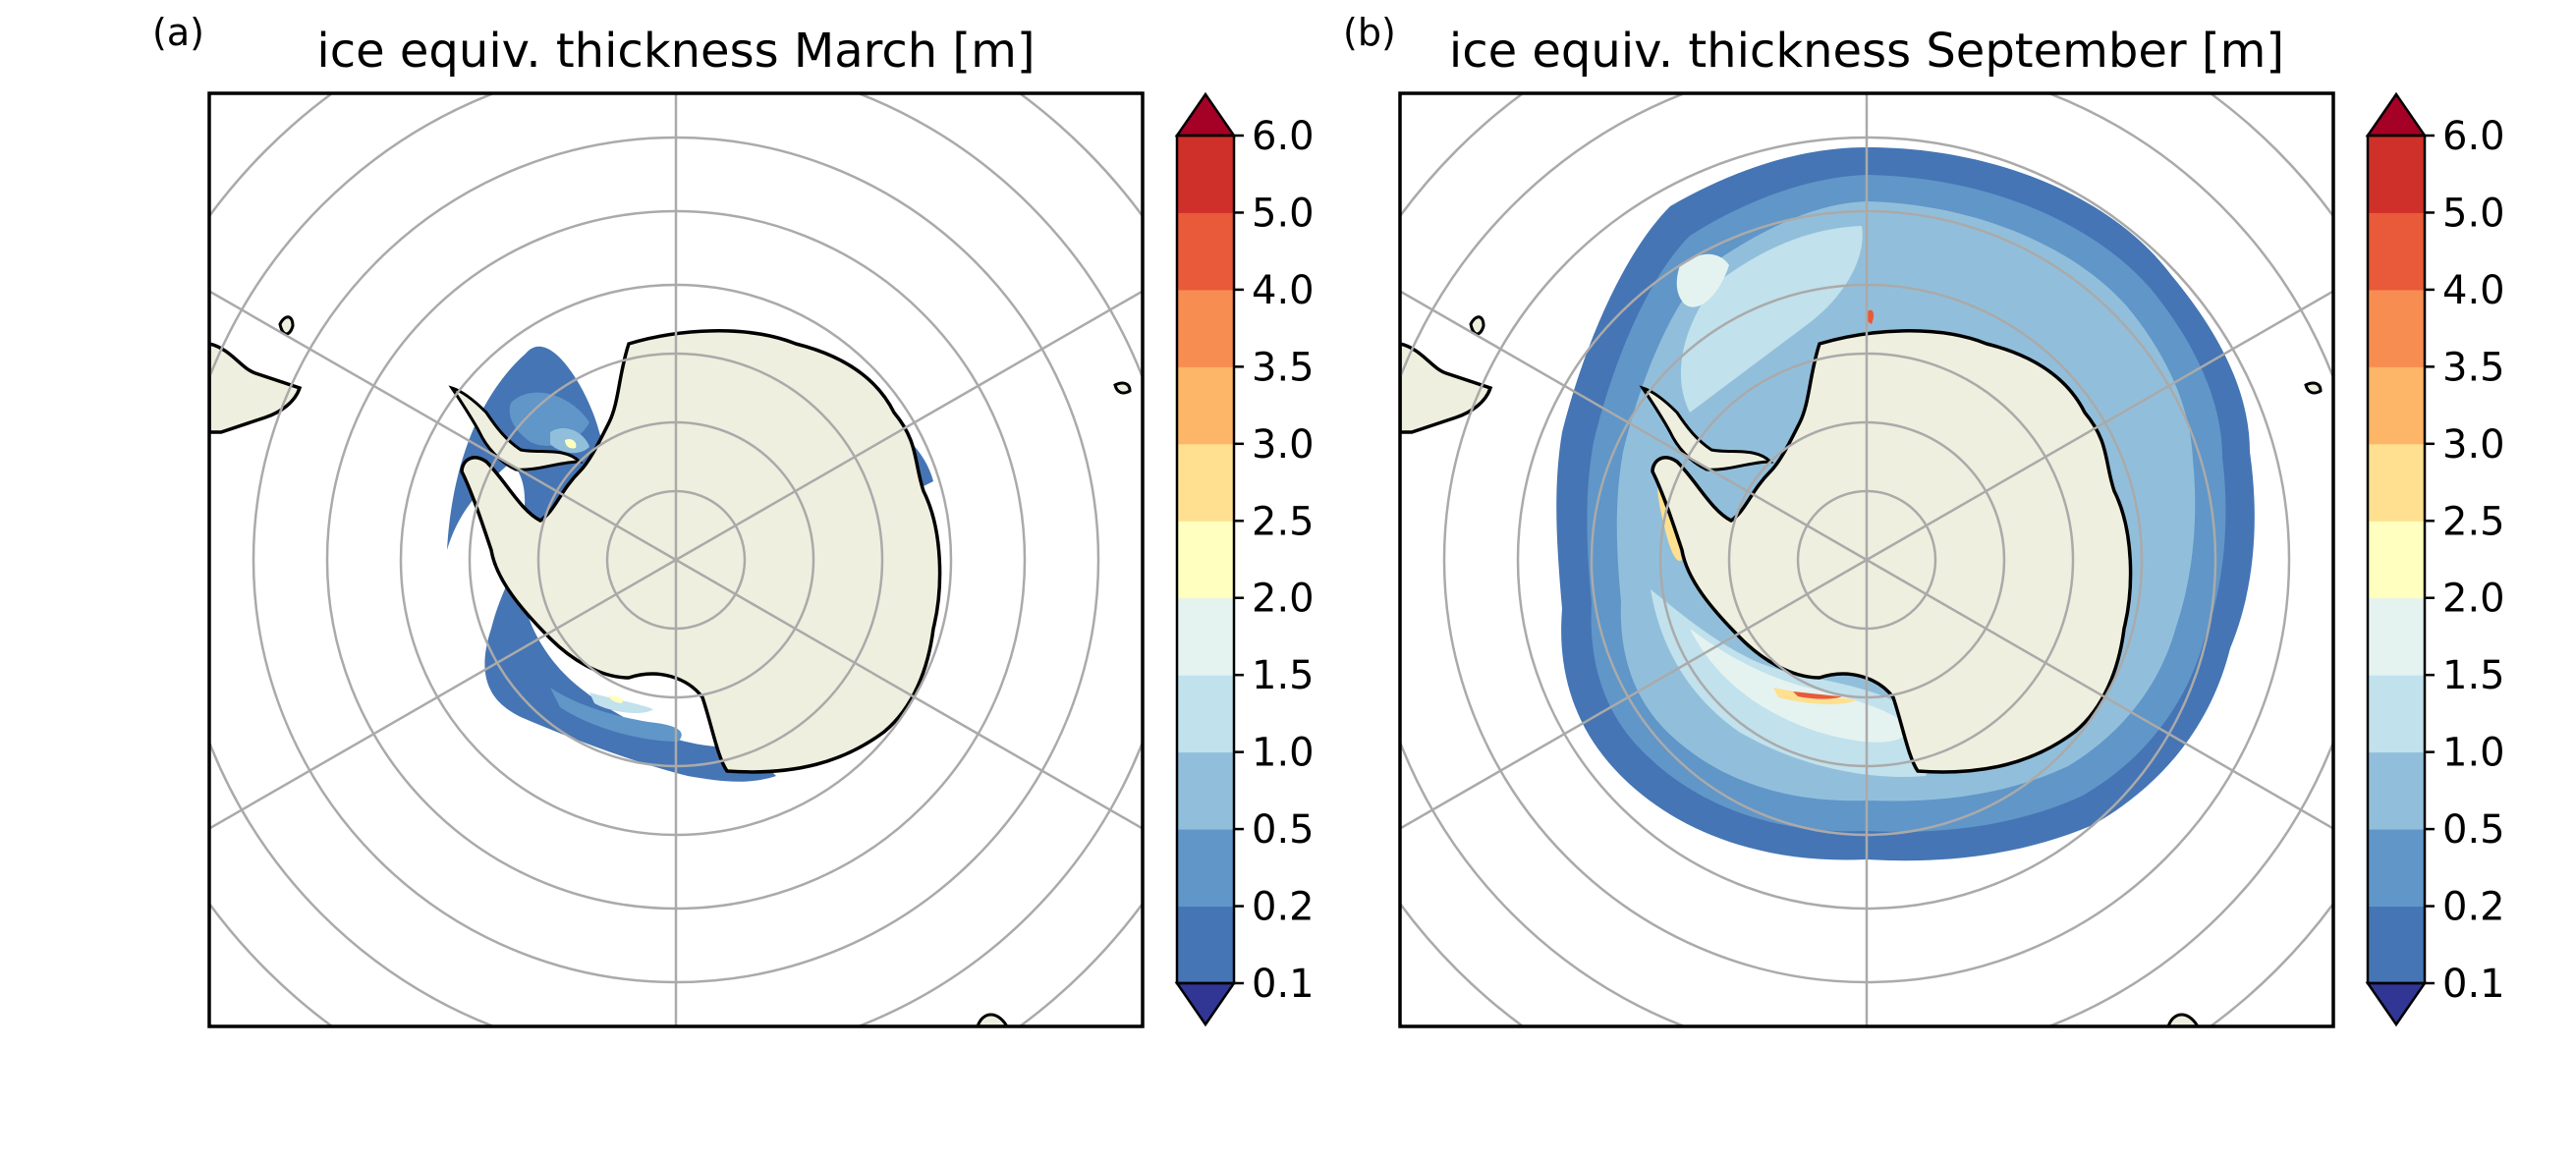  What do you see at coordinates (1817, 695) in the screenshot?
I see `ice-band-4.0-ross` at bounding box center [1817, 695].